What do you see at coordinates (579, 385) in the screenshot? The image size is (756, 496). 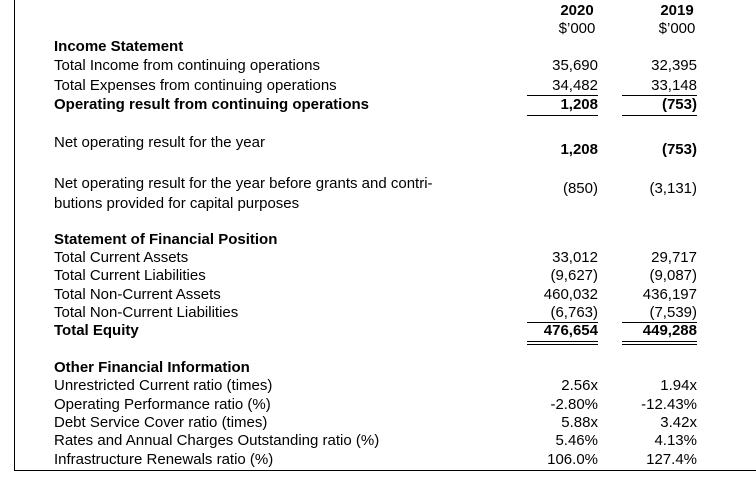 I see `row-value: 2.56x` at bounding box center [579, 385].